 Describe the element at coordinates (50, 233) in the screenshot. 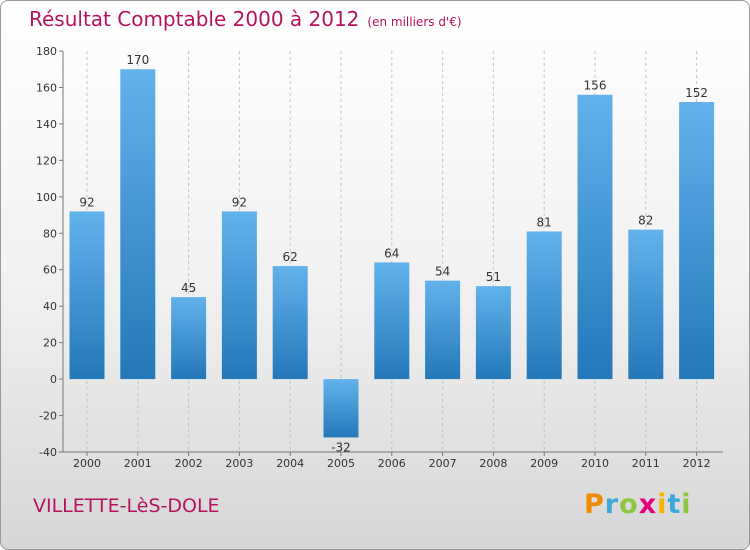

I see `y-tick-label: 80` at that location.